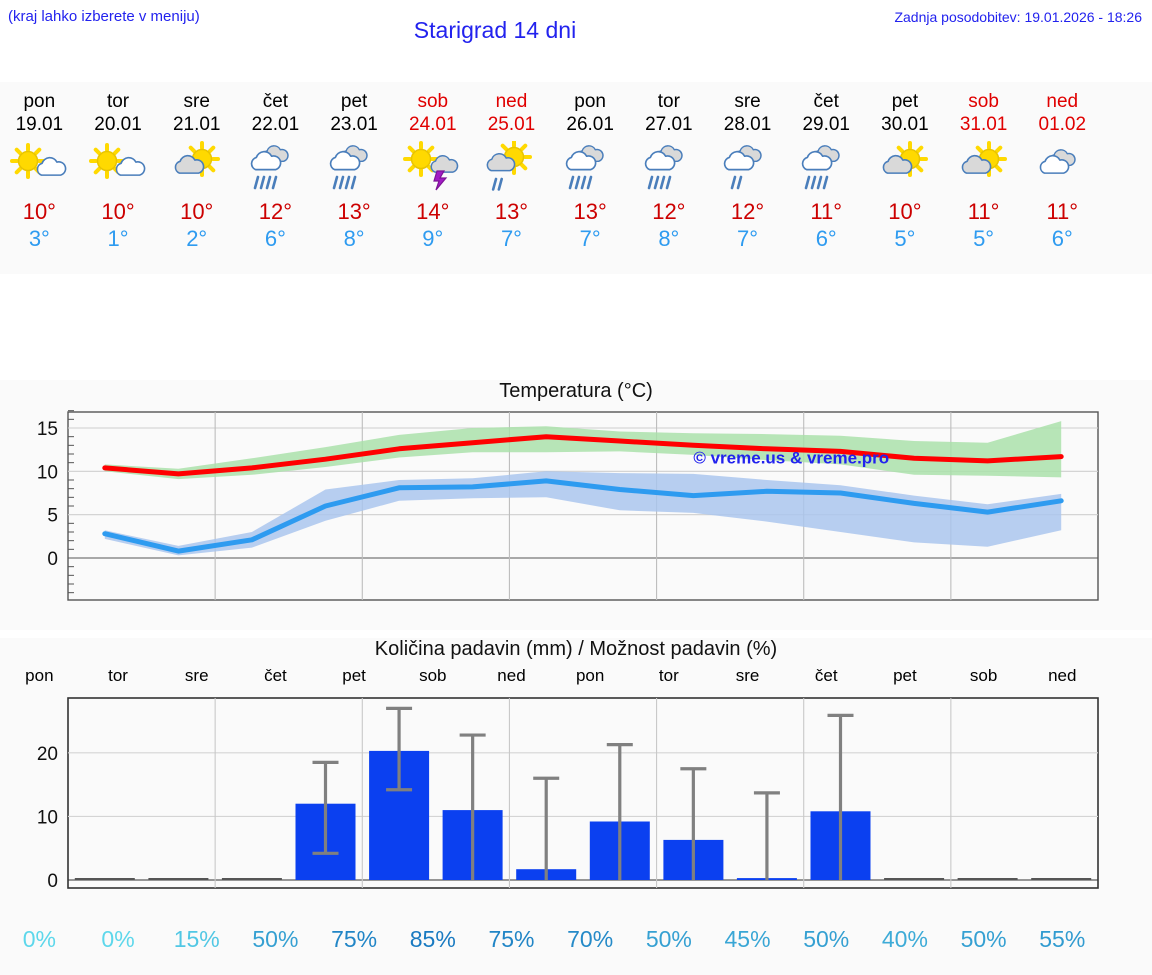  I want to click on day-date-label: 28.01, so click(747, 124).